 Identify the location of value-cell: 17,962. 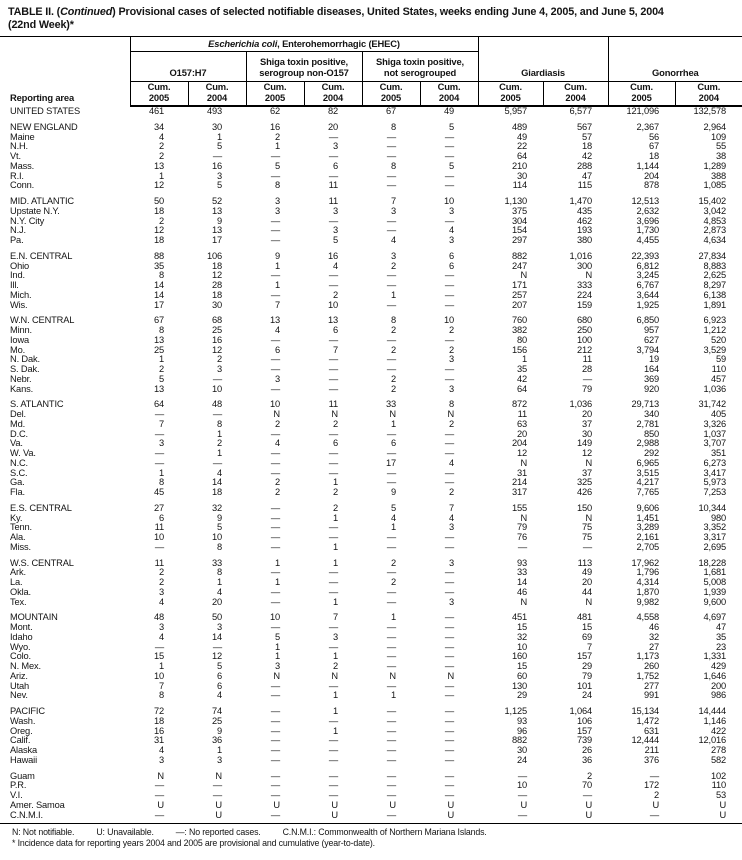
(645, 562).